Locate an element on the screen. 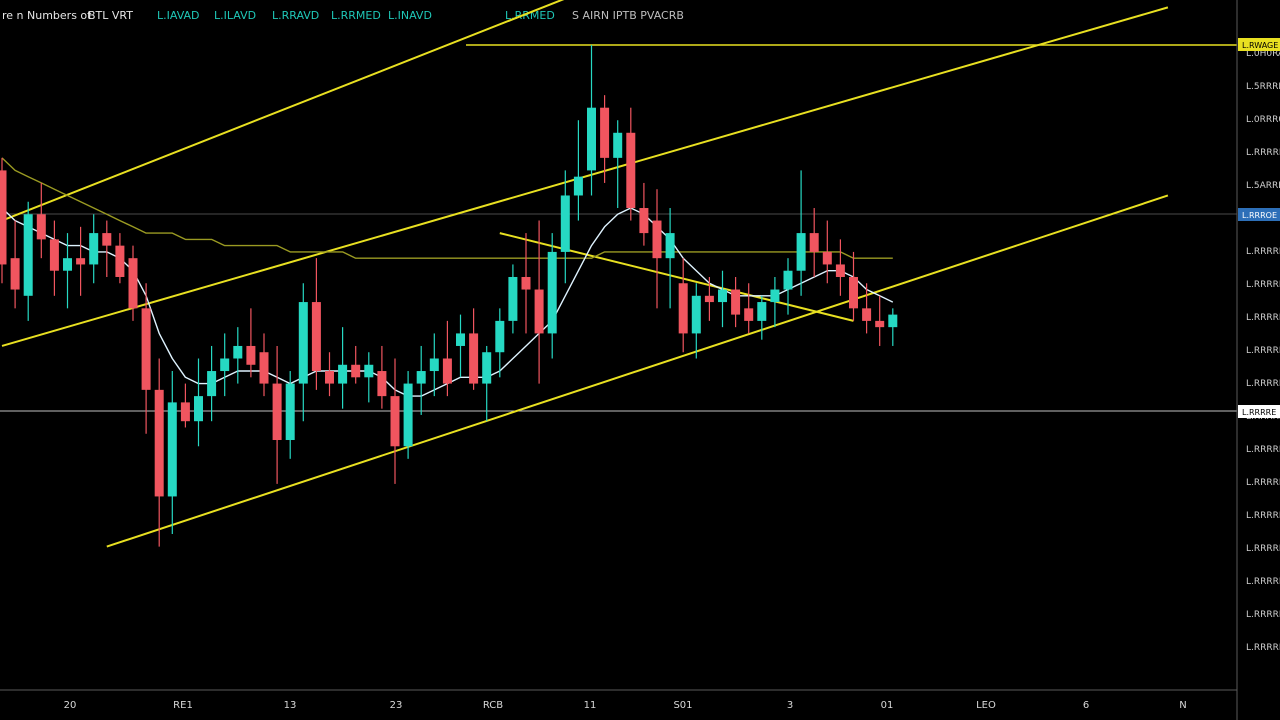 This screenshot has height=720, width=1280. trendline is located at coordinates (676, 277).